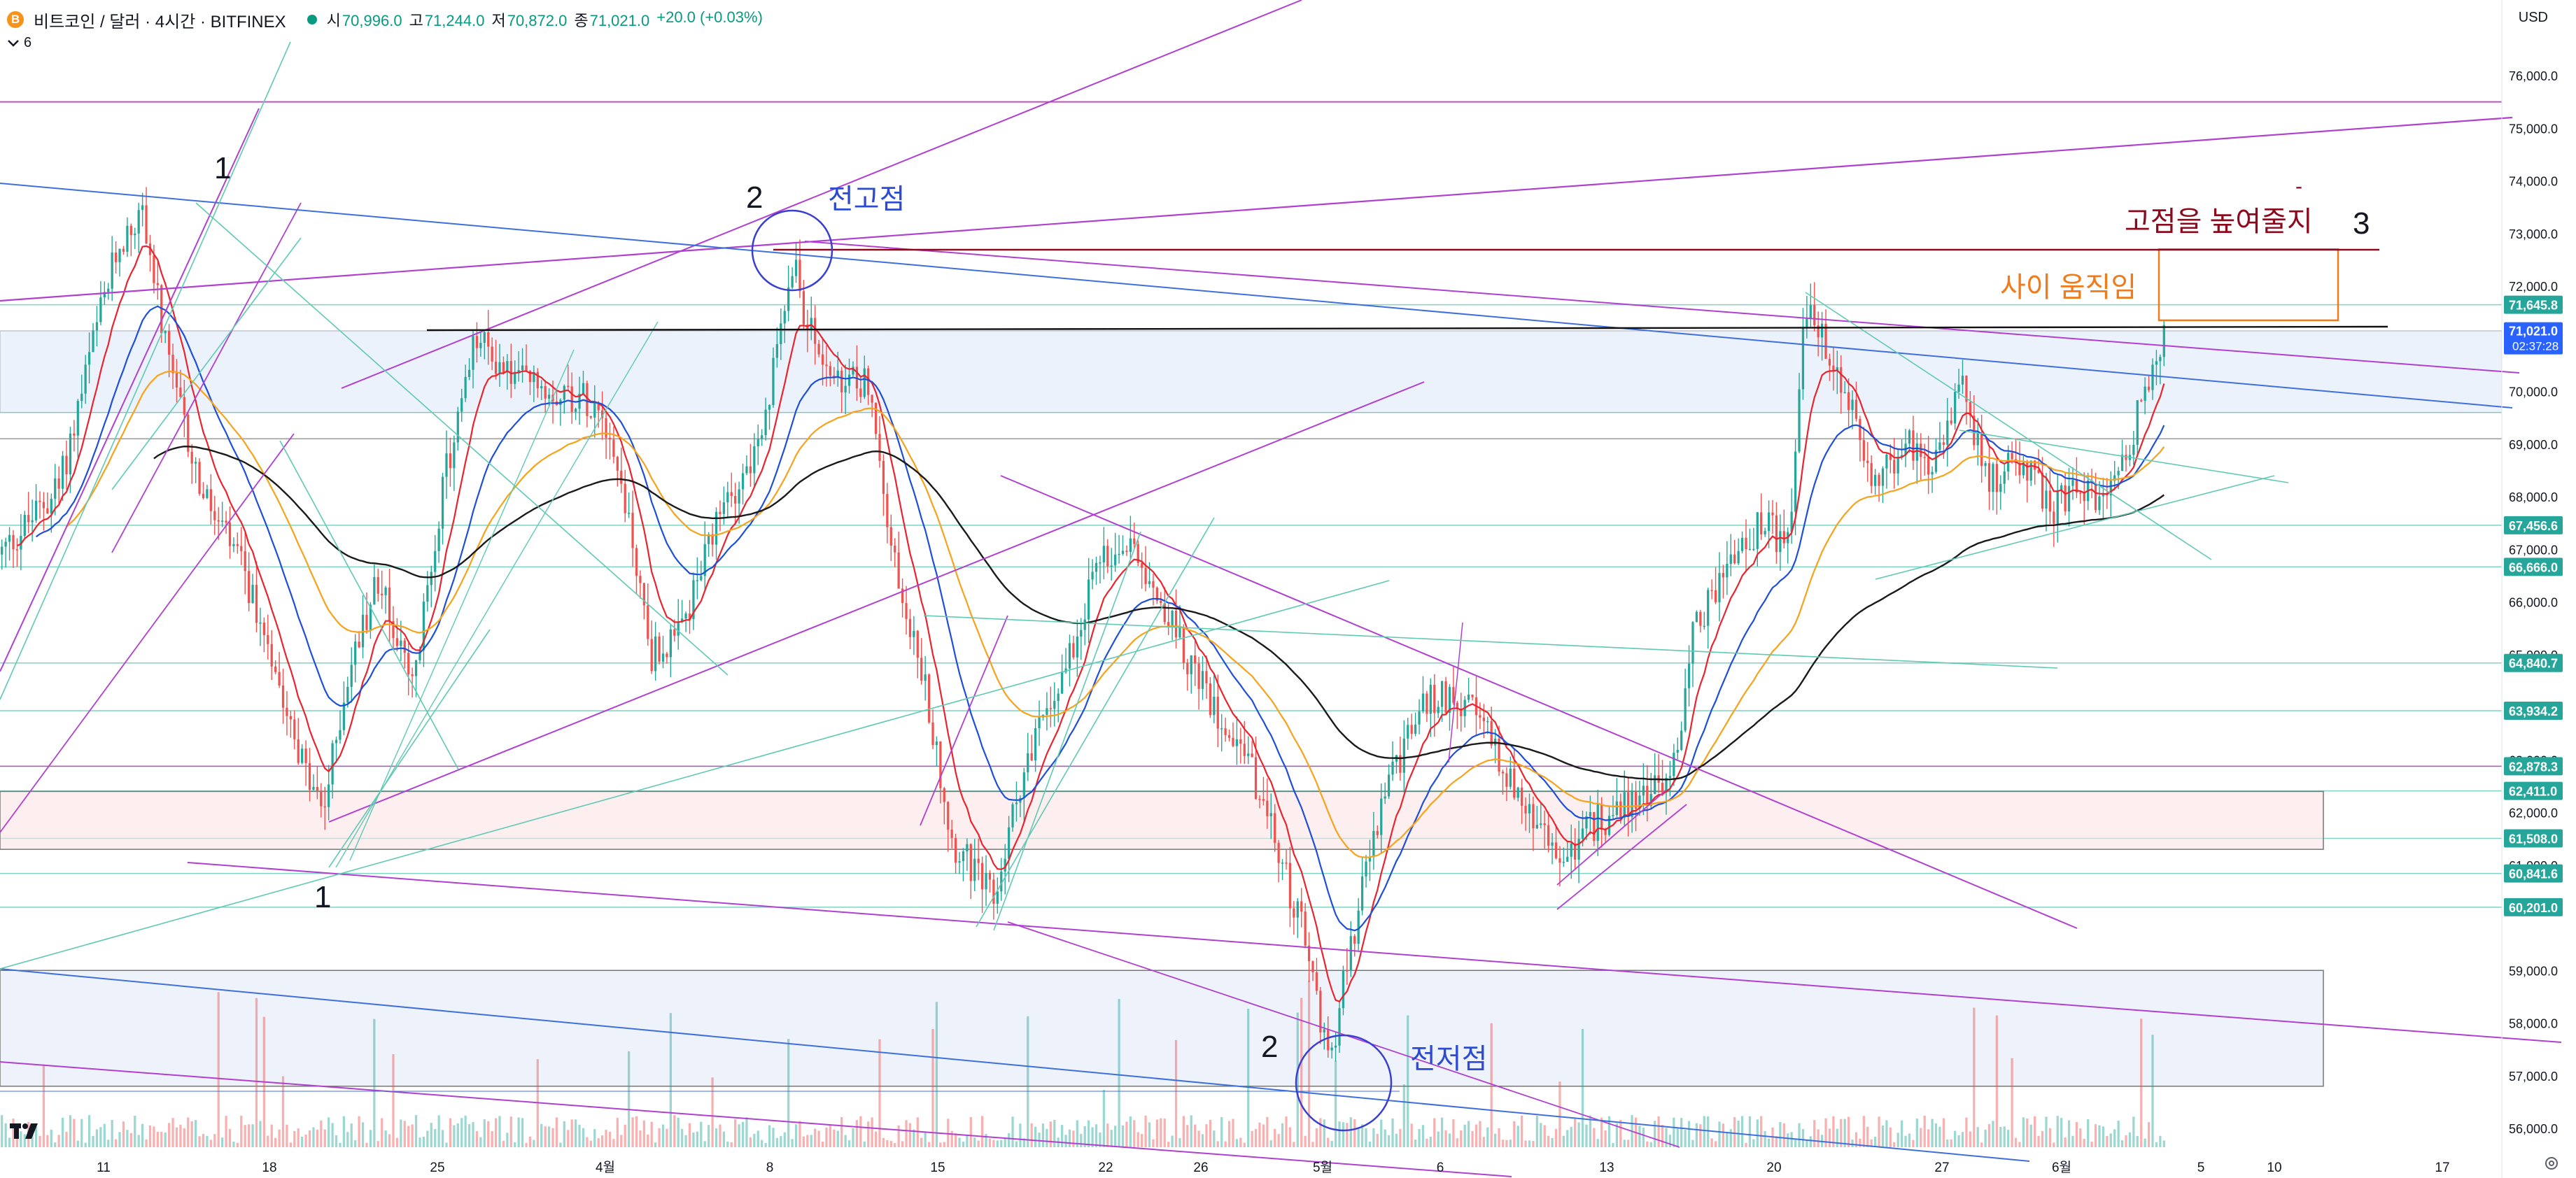 This screenshot has height=1178, width=2576. What do you see at coordinates (2533, 445) in the screenshot?
I see `price-tick-label: 69,000.0` at bounding box center [2533, 445].